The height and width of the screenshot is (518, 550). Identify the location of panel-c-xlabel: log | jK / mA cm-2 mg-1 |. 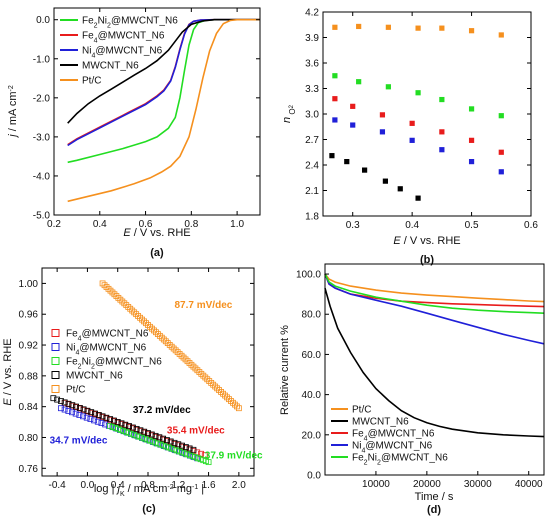
(149, 490).